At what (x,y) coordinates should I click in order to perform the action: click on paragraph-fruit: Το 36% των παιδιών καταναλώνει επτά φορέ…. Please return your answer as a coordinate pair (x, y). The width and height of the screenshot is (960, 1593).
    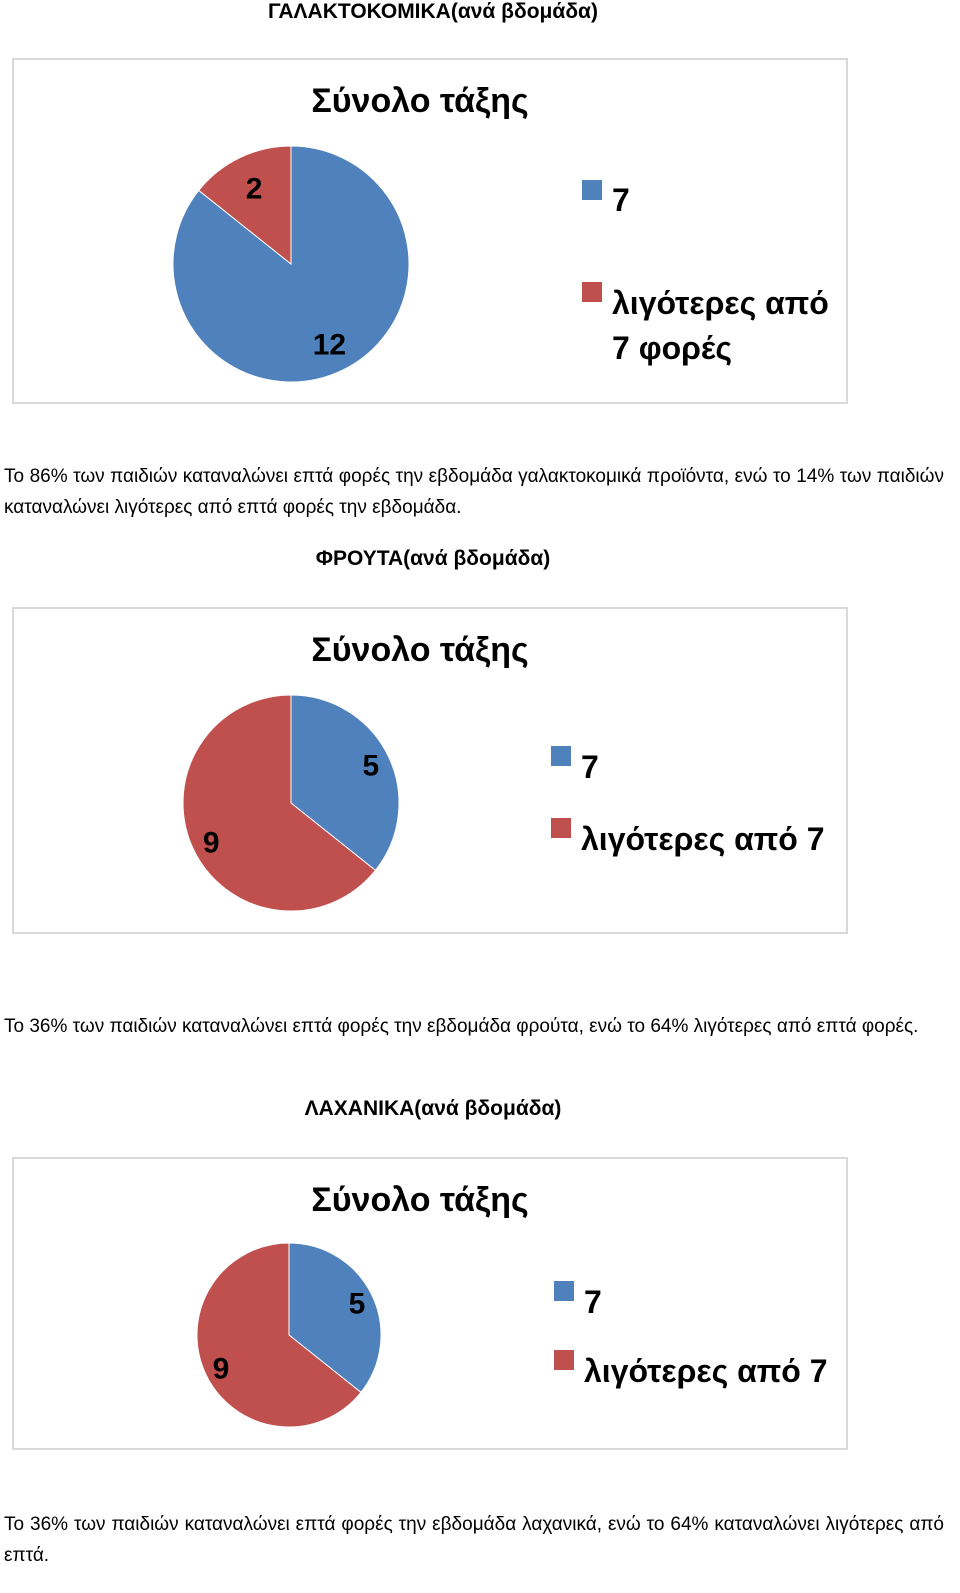
    Looking at the image, I should click on (461, 1026).